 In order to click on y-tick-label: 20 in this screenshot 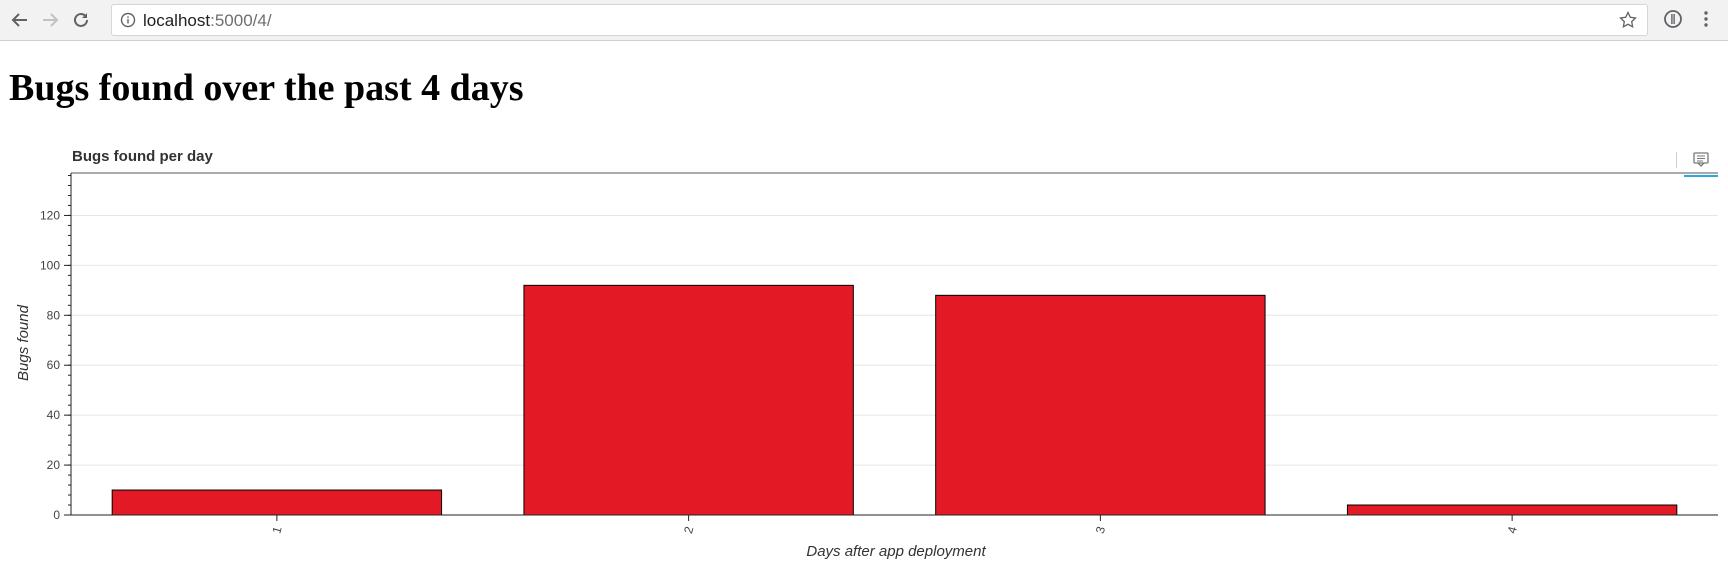, I will do `click(54, 465)`.